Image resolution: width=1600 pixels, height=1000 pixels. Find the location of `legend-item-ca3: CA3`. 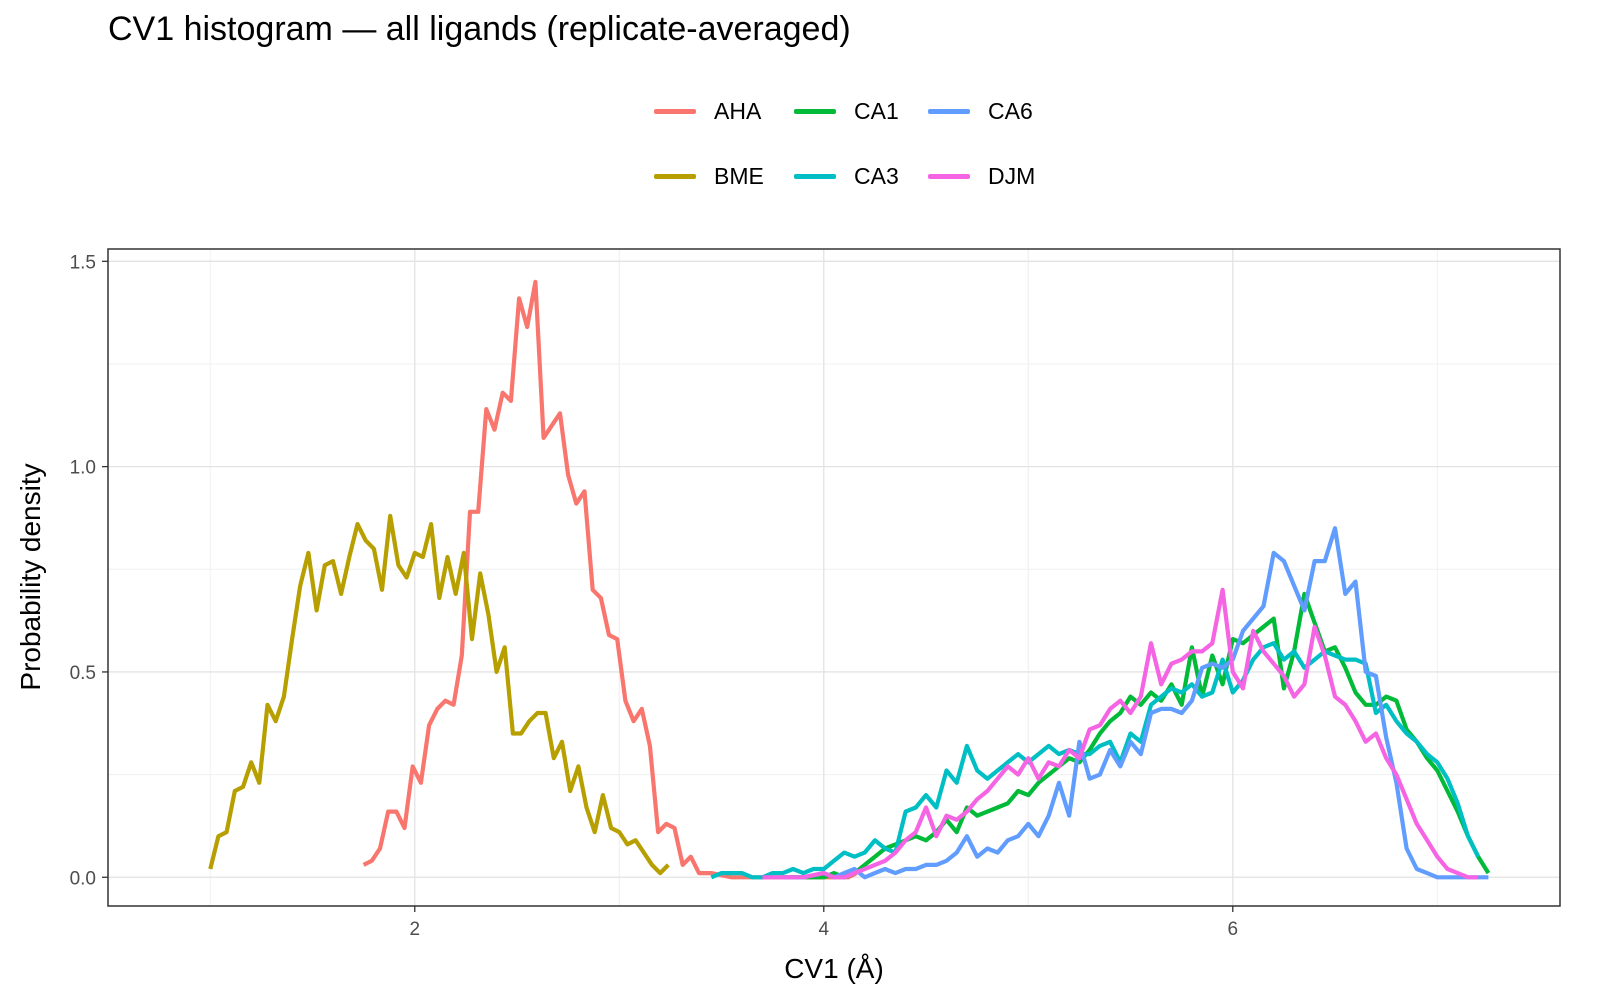

legend-item-ca3: CA3 is located at coordinates (846, 176).